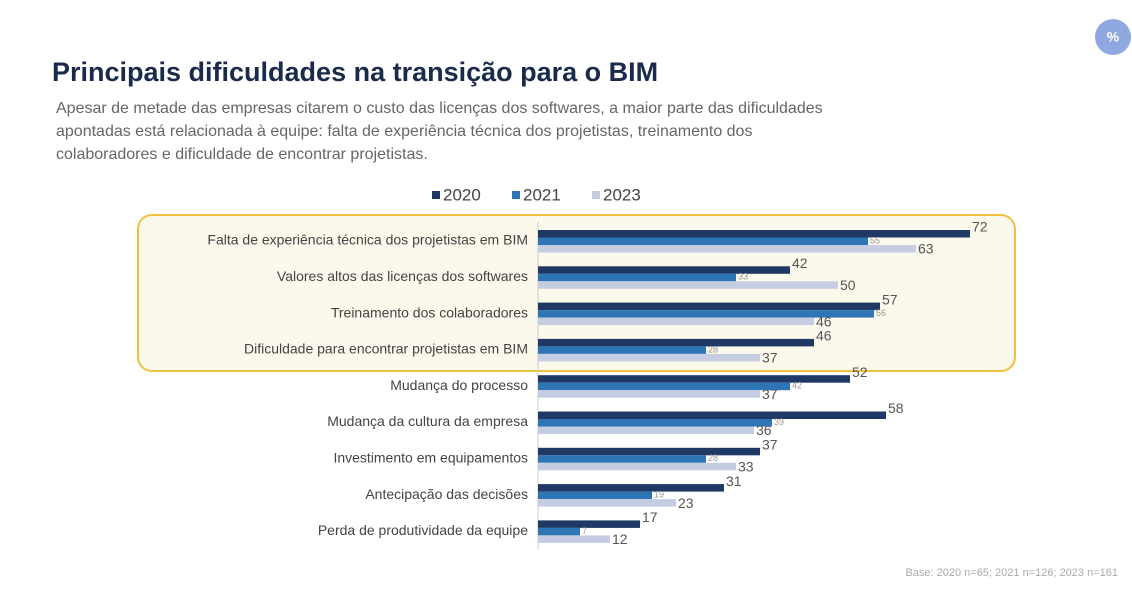  What do you see at coordinates (980, 227) in the screenshot?
I see `value-label: 72` at bounding box center [980, 227].